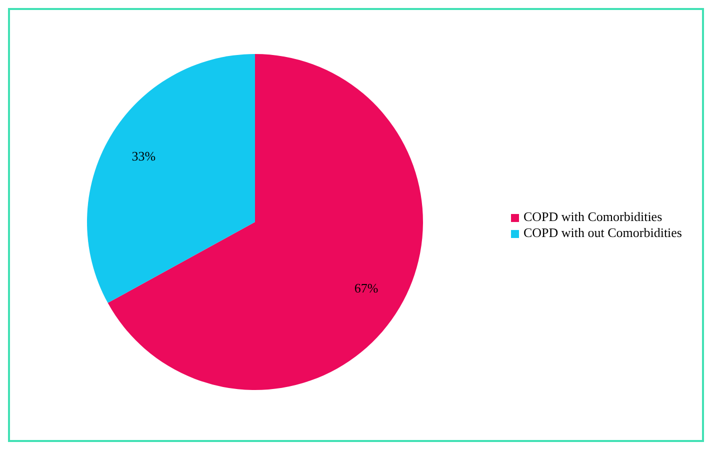  I want to click on data-label: 67%, so click(366, 288).